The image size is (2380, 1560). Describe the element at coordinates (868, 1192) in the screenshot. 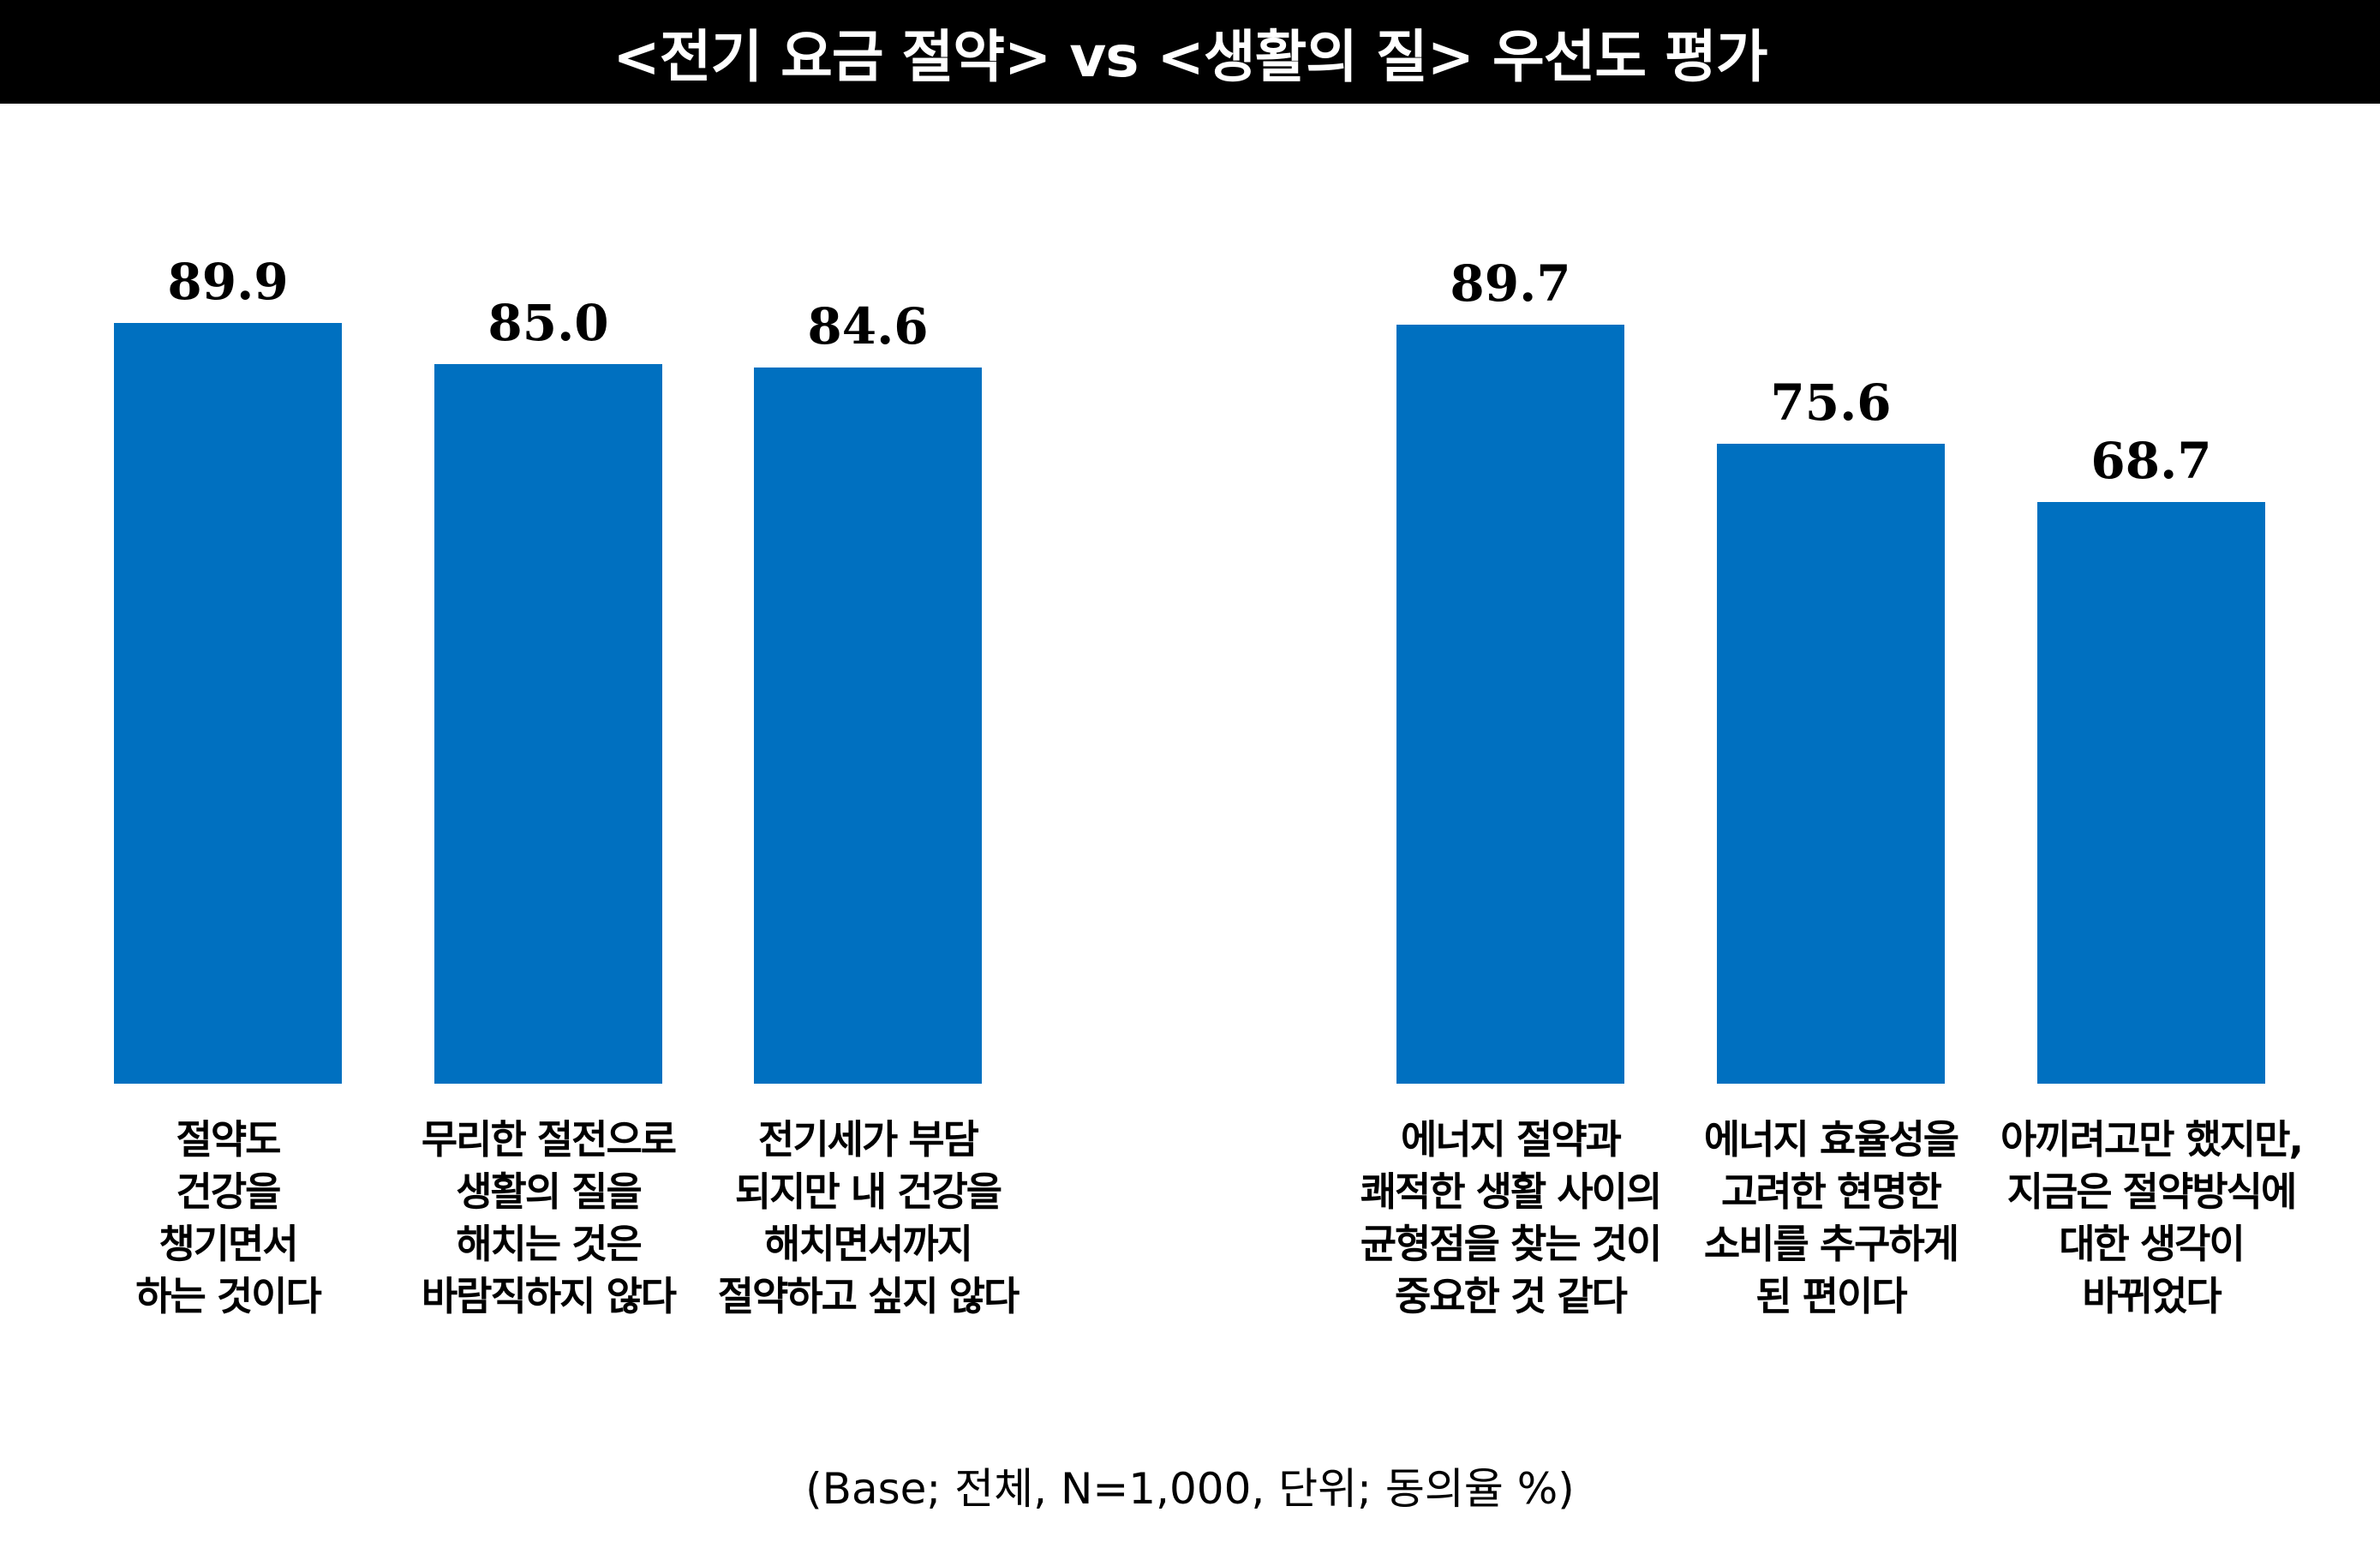

I see `category-label-line: 되지만 내 건강을` at that location.